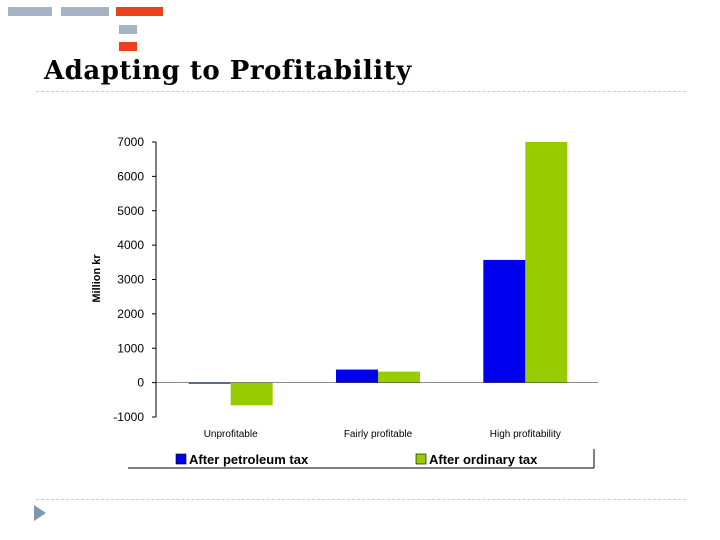 The height and width of the screenshot is (540, 720). I want to click on y-tick-label: 1000, so click(130, 348).